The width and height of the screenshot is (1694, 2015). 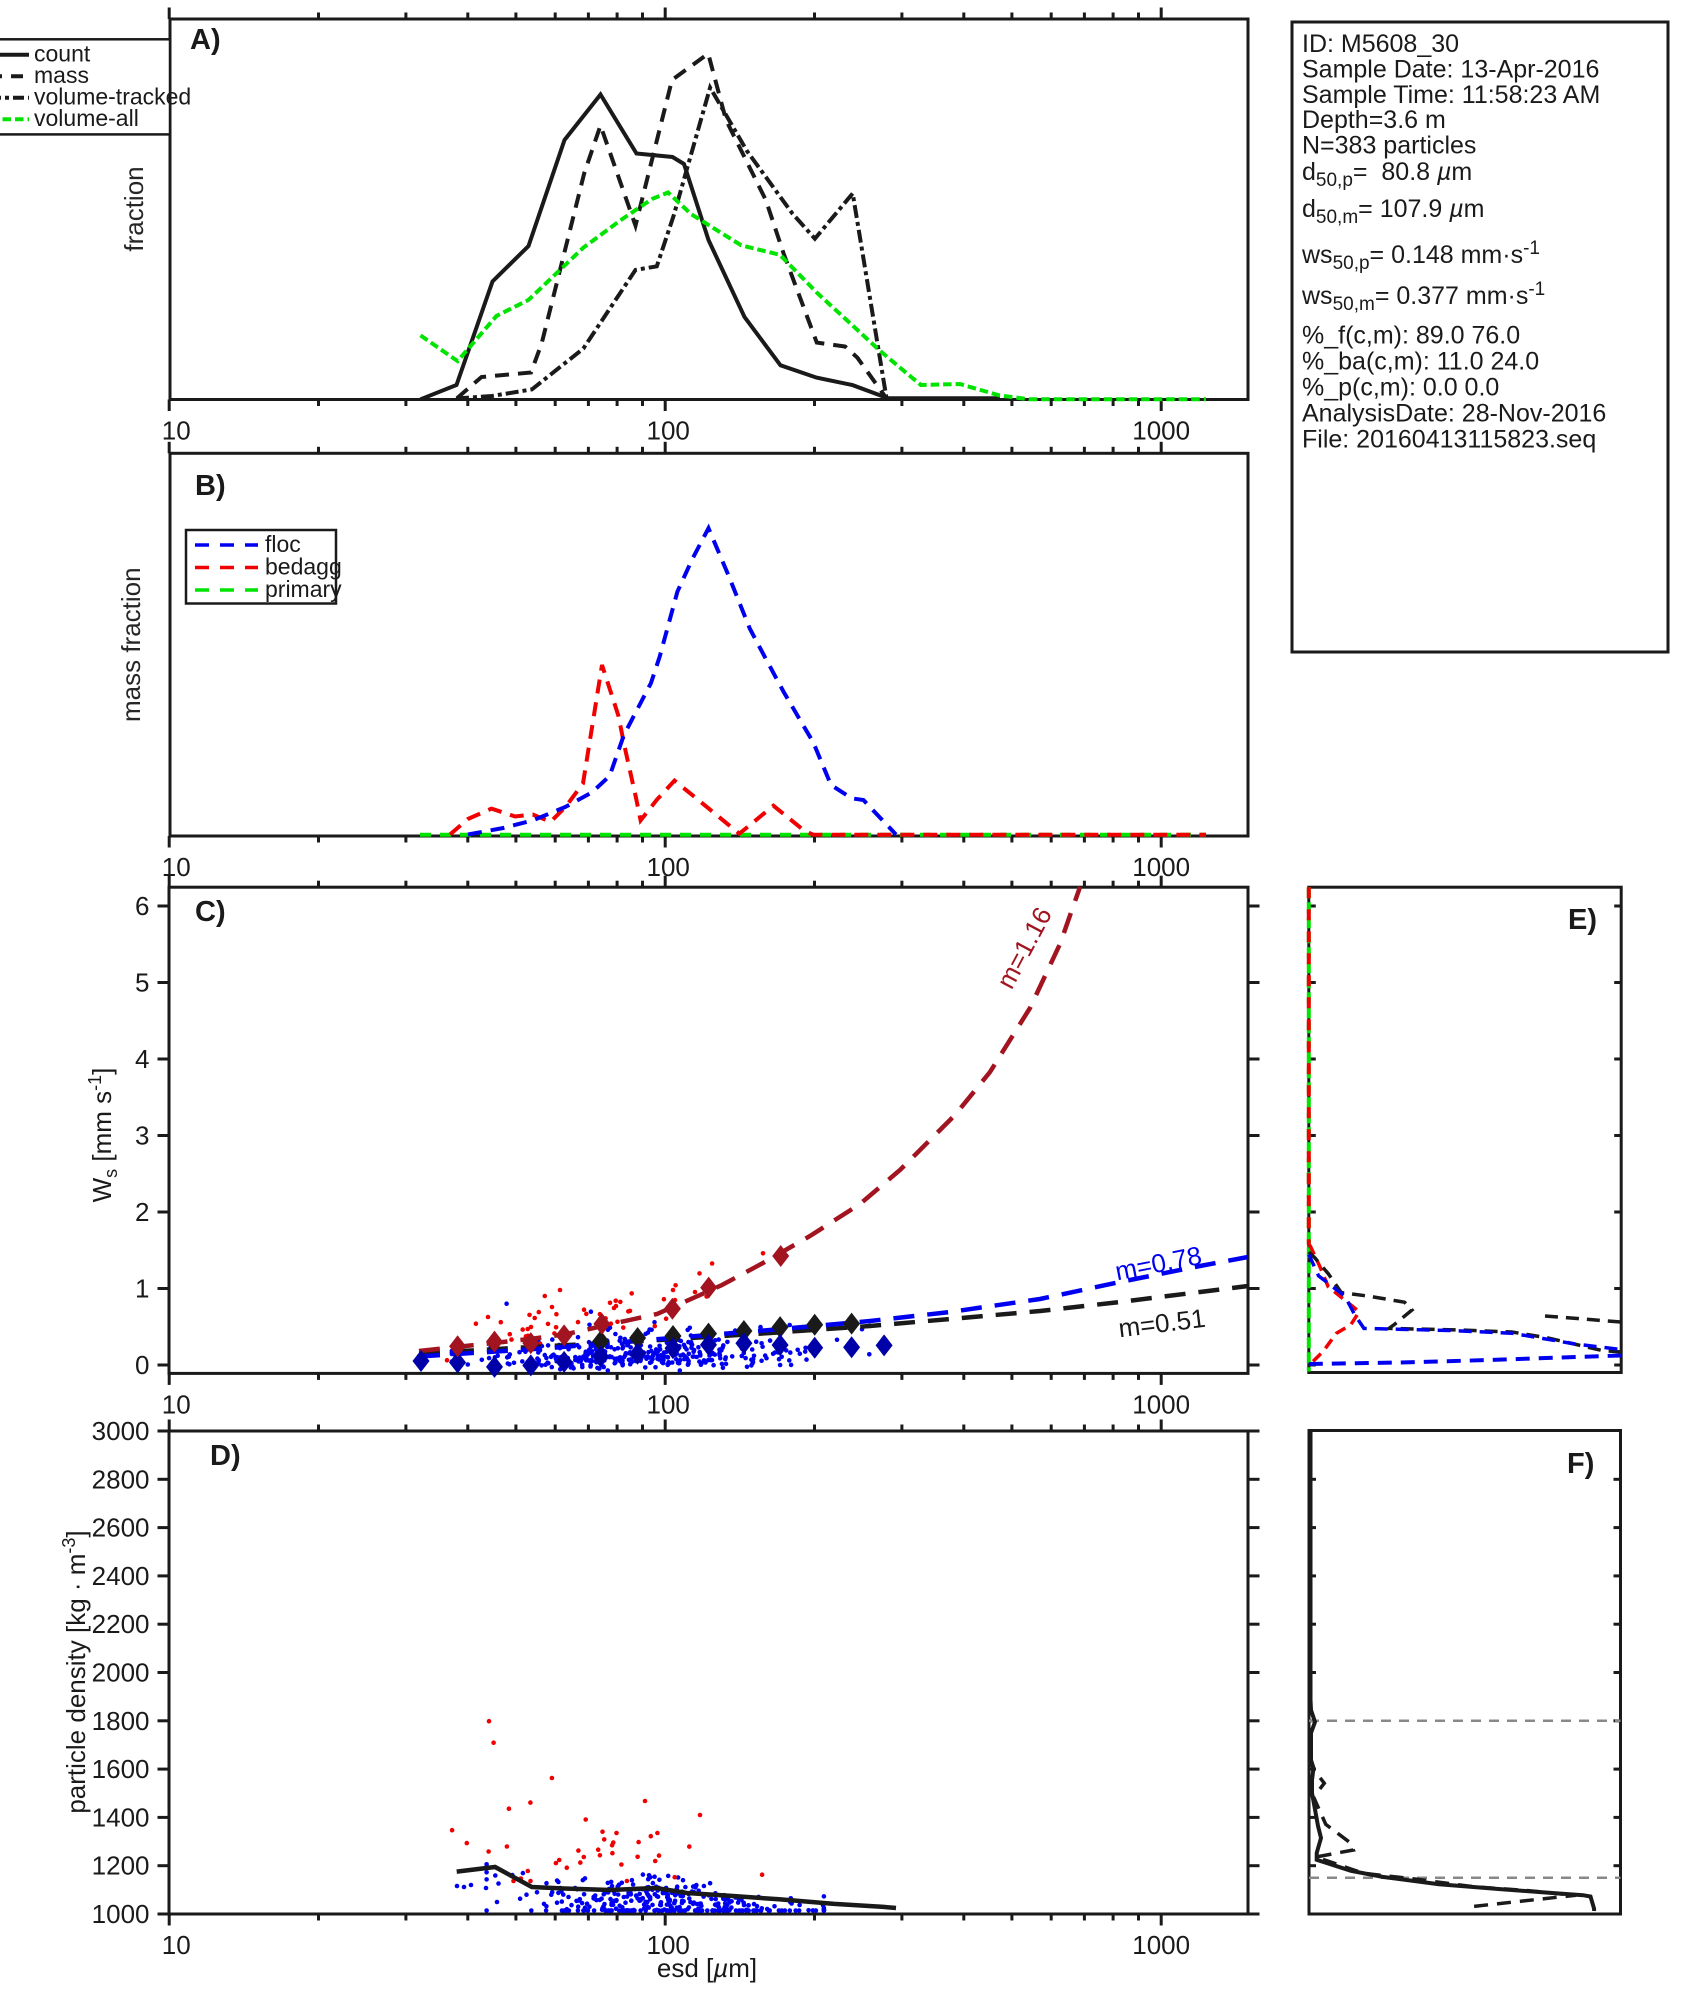 What do you see at coordinates (86, 118) in the screenshot?
I see `svg-text: volume-all` at bounding box center [86, 118].